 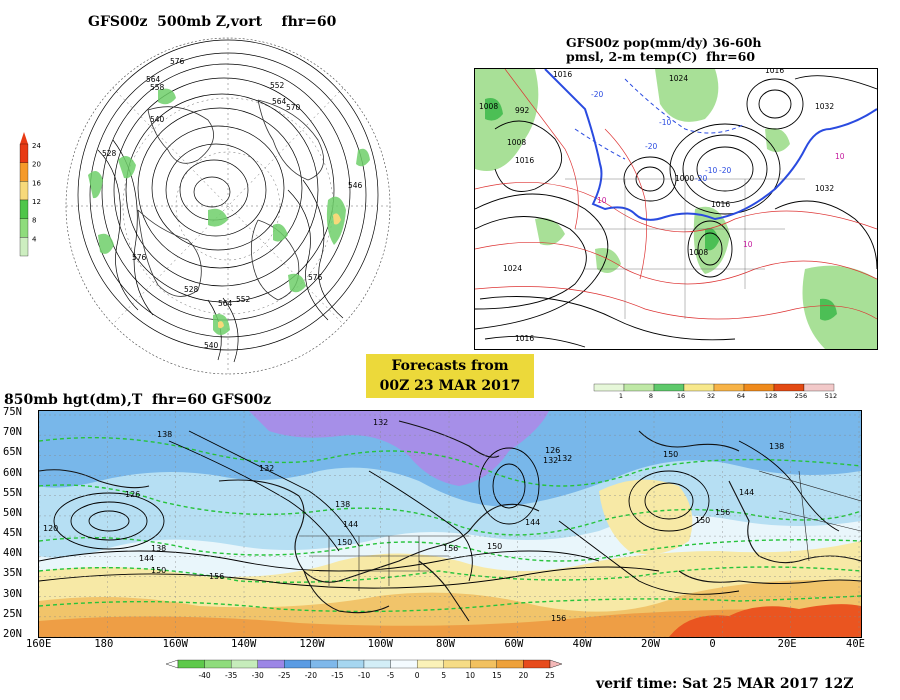 What do you see at coordinates (684, 178) in the screenshot?
I see `pressure-label: 1000` at bounding box center [684, 178].